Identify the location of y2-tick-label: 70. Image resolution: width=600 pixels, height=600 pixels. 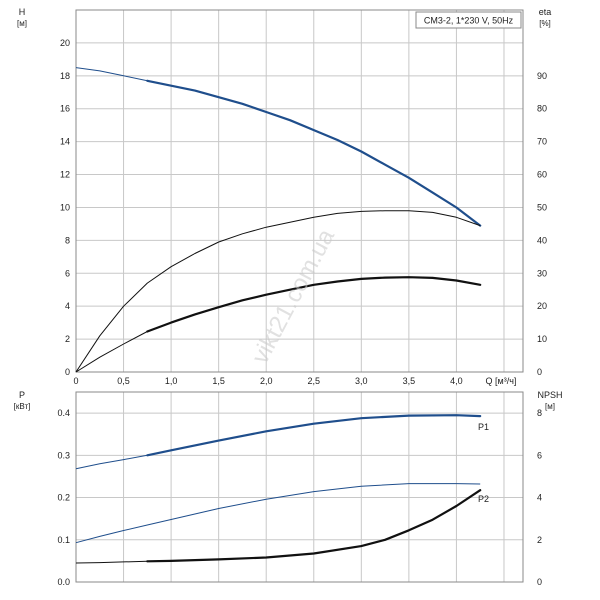
(542, 142).